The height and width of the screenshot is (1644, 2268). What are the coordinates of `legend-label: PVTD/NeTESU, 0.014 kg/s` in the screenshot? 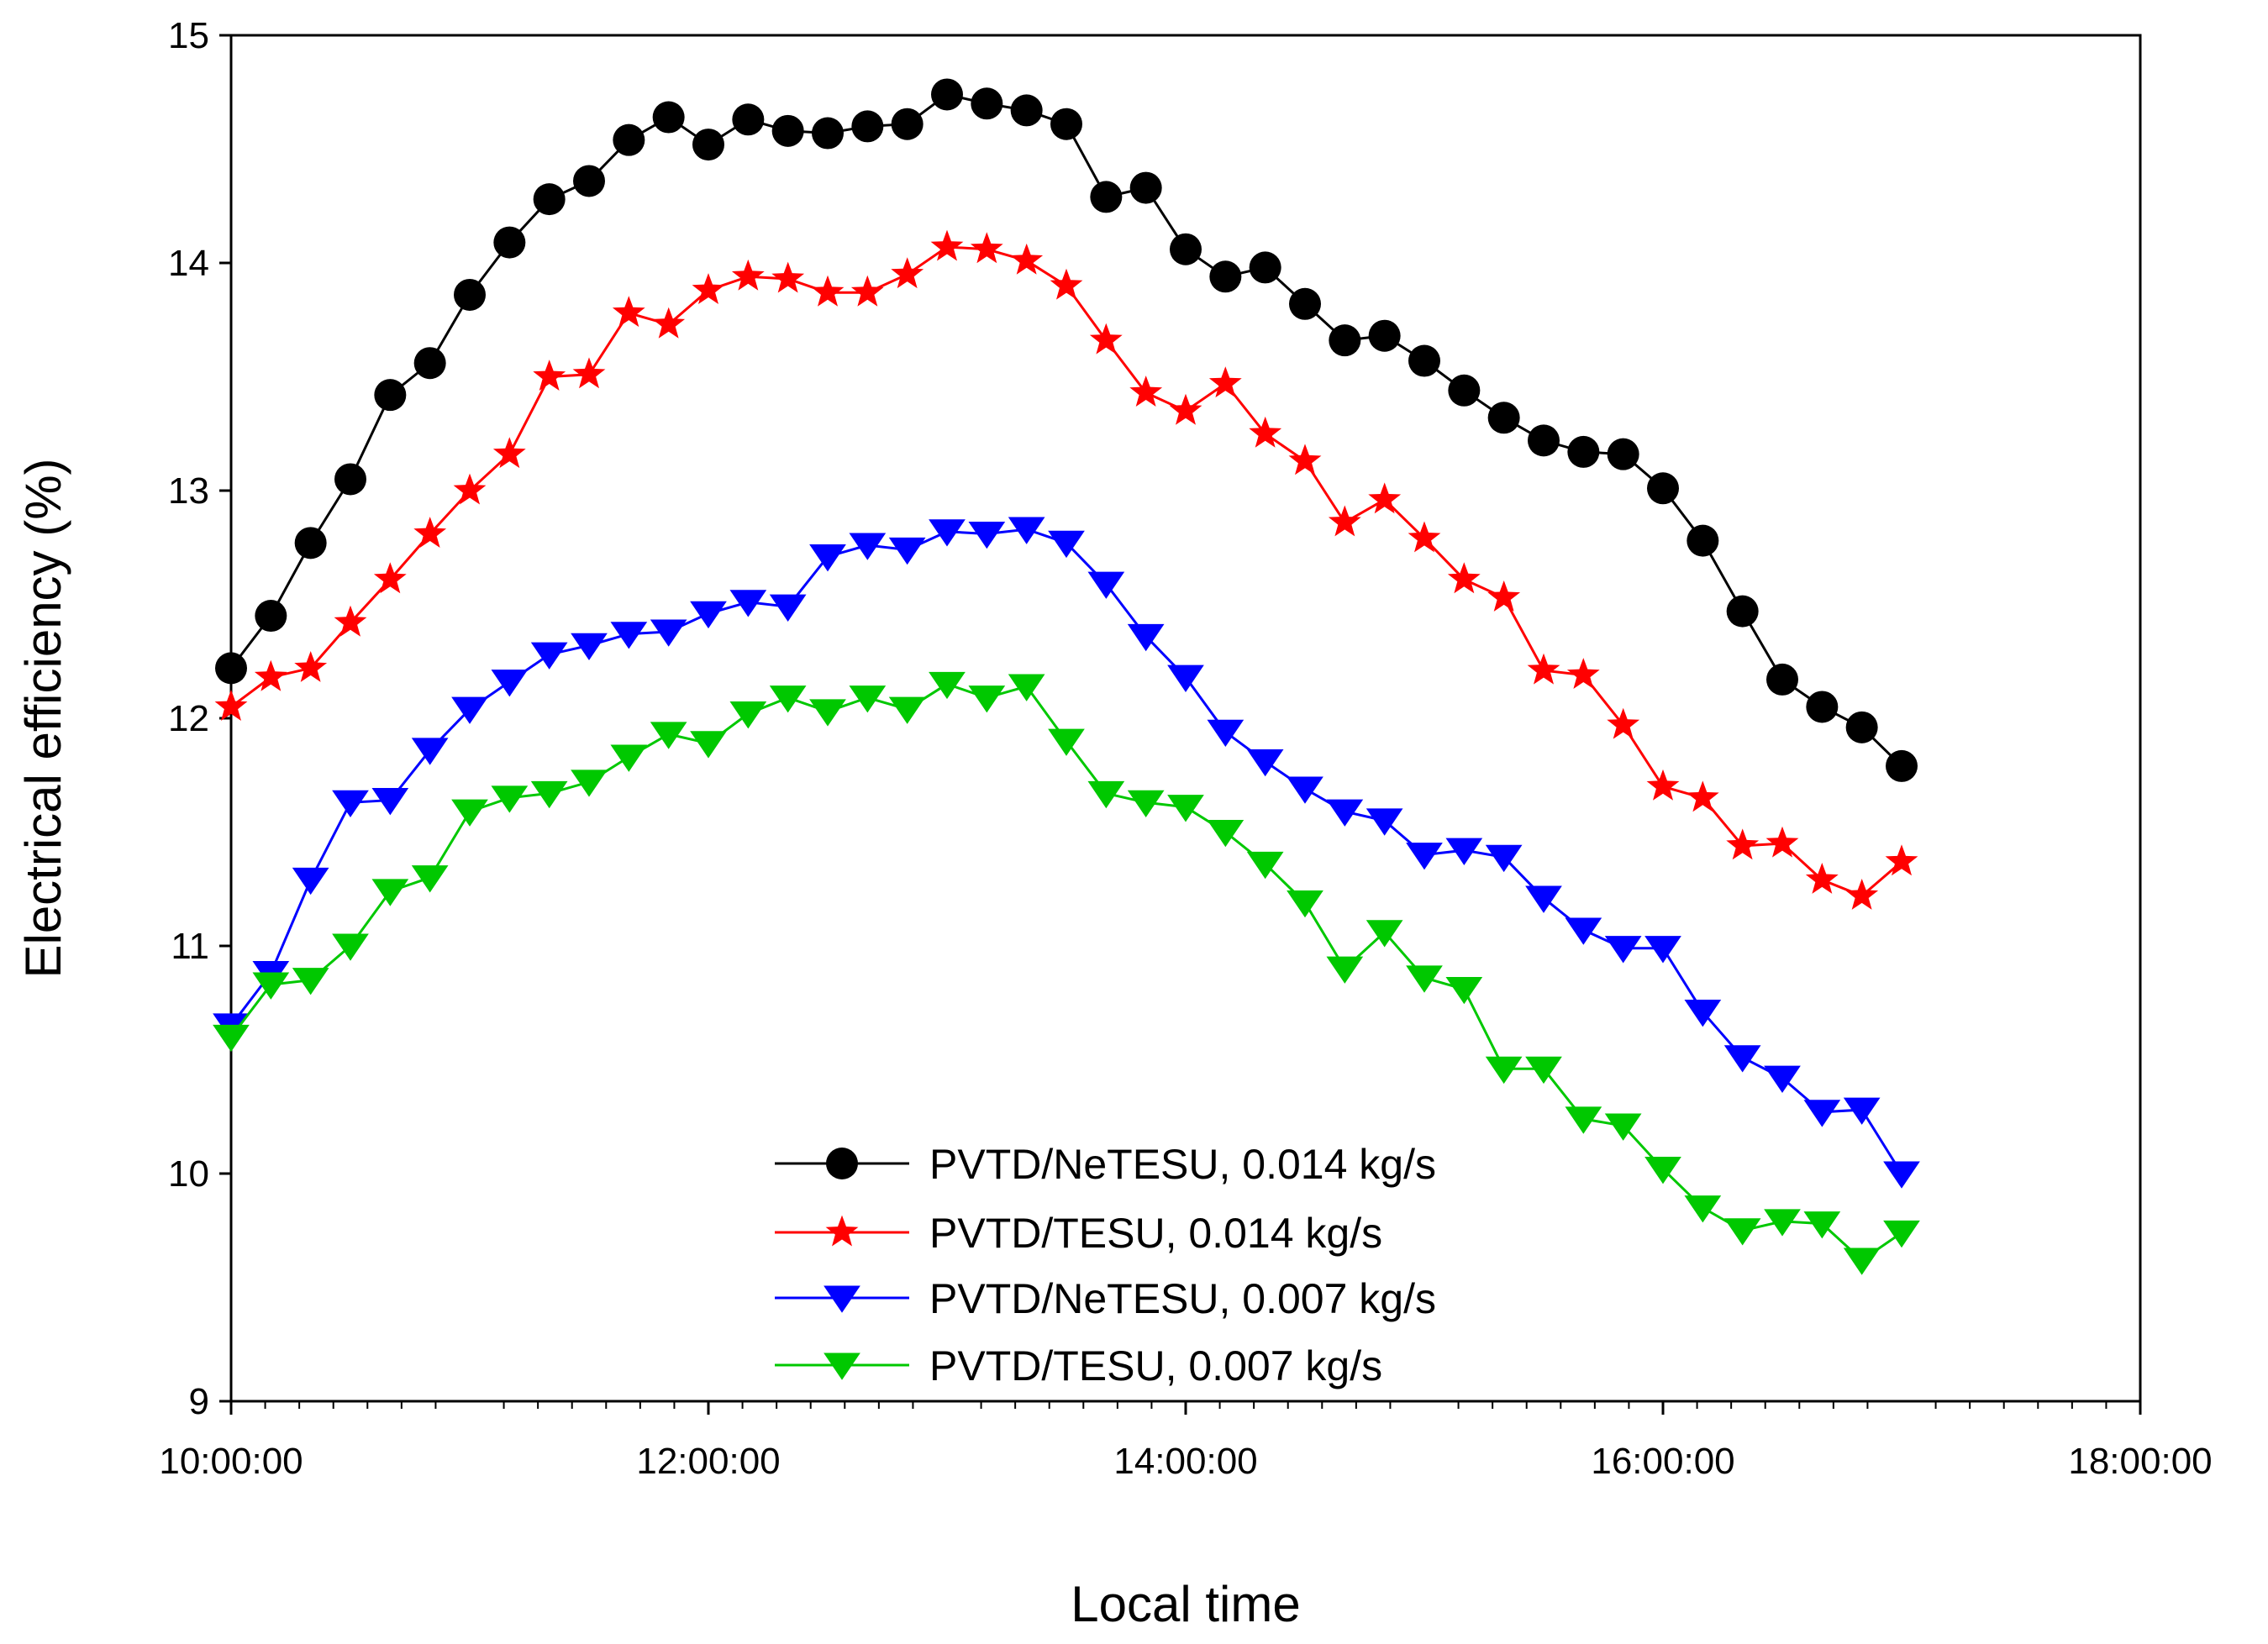 It's located at (1182, 1164).